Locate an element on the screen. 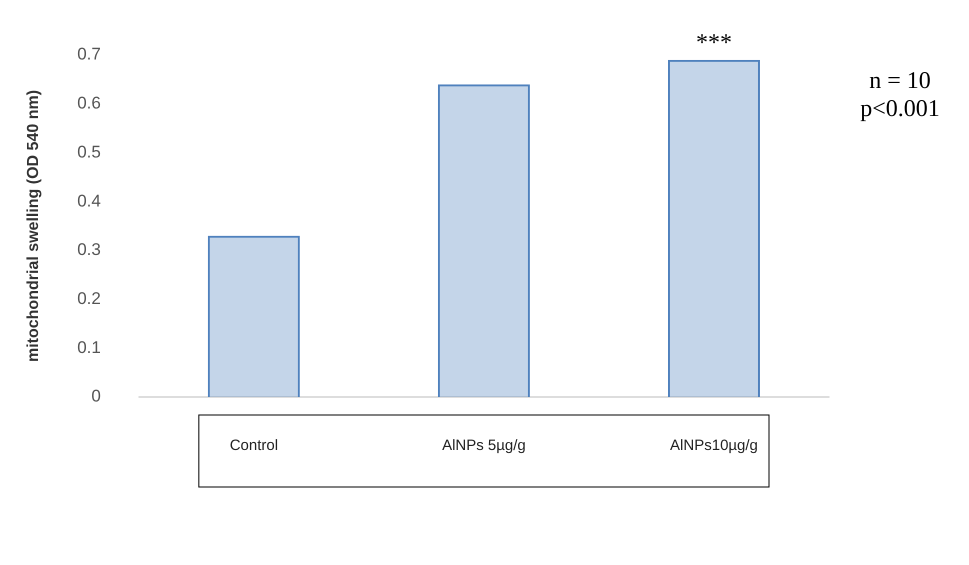  y-tick-label: 0 is located at coordinates (96, 396).